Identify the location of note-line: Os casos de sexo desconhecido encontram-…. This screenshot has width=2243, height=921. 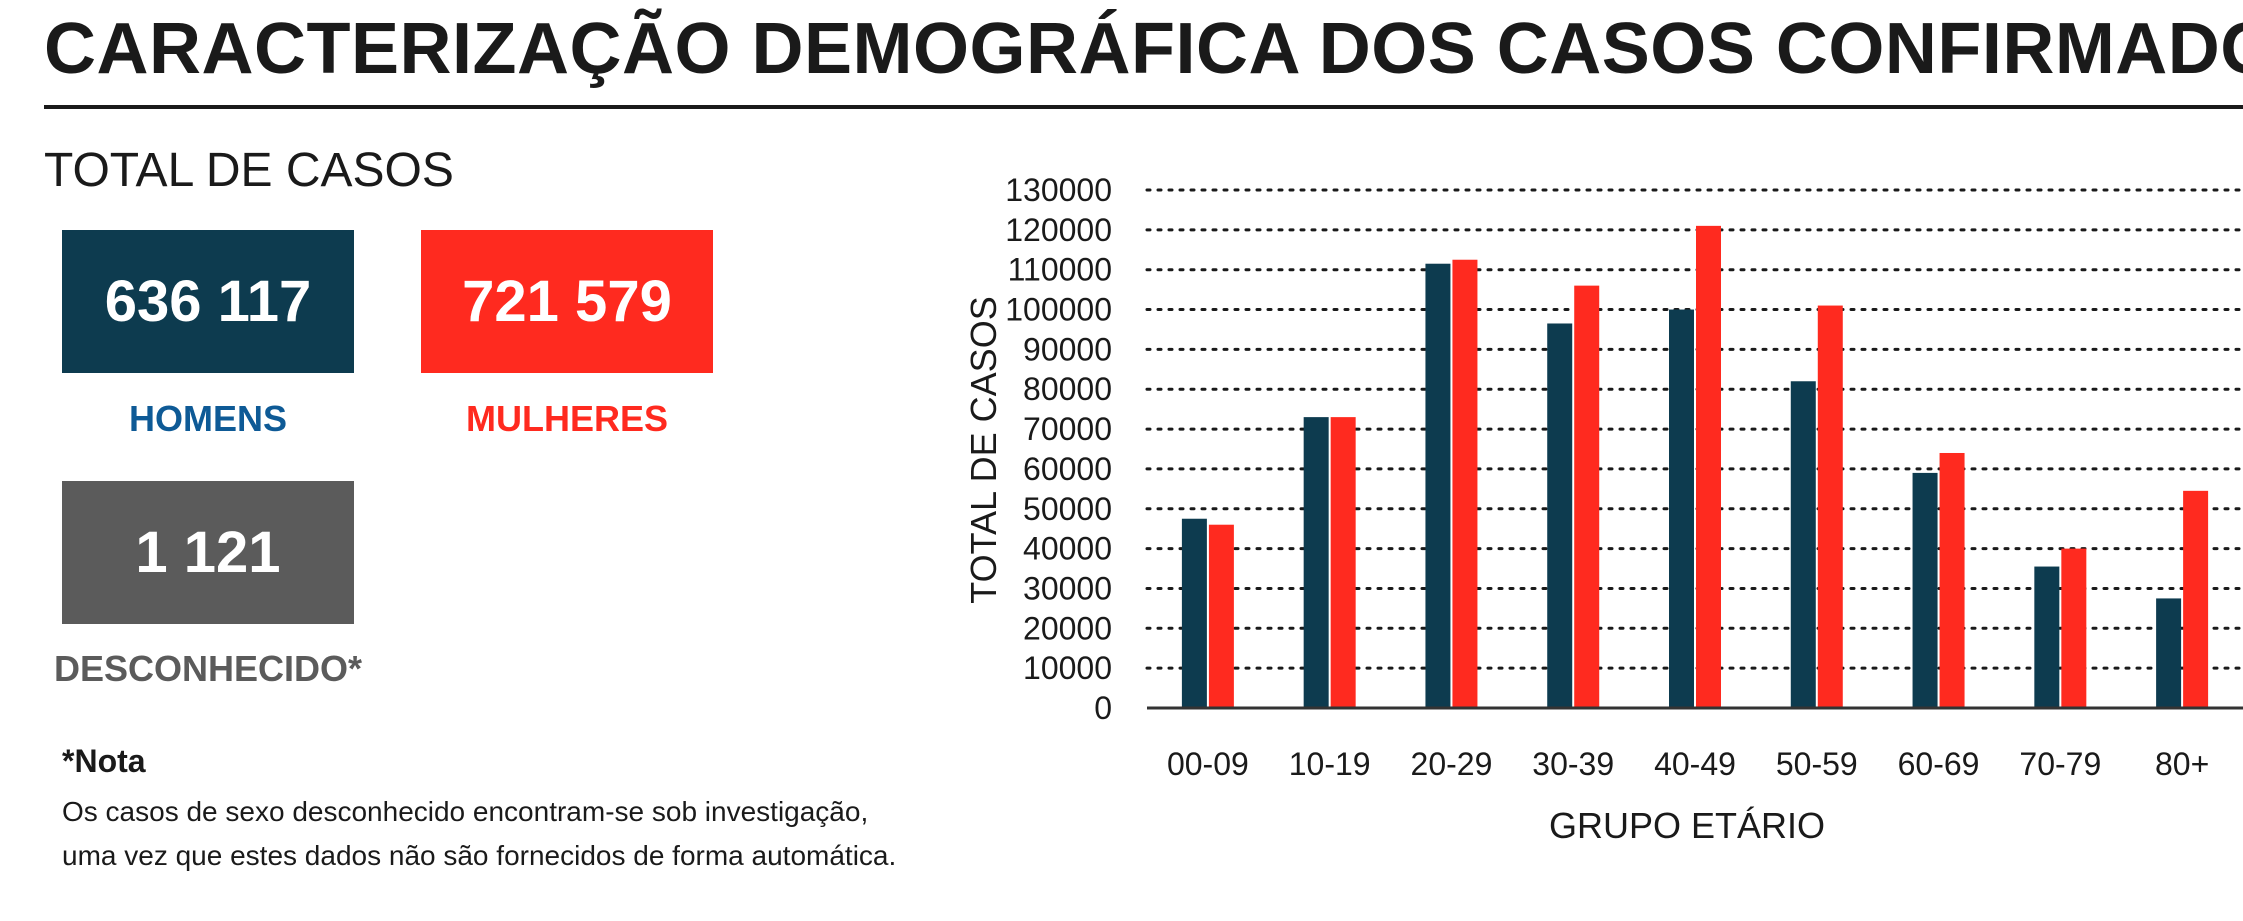
(465, 811).